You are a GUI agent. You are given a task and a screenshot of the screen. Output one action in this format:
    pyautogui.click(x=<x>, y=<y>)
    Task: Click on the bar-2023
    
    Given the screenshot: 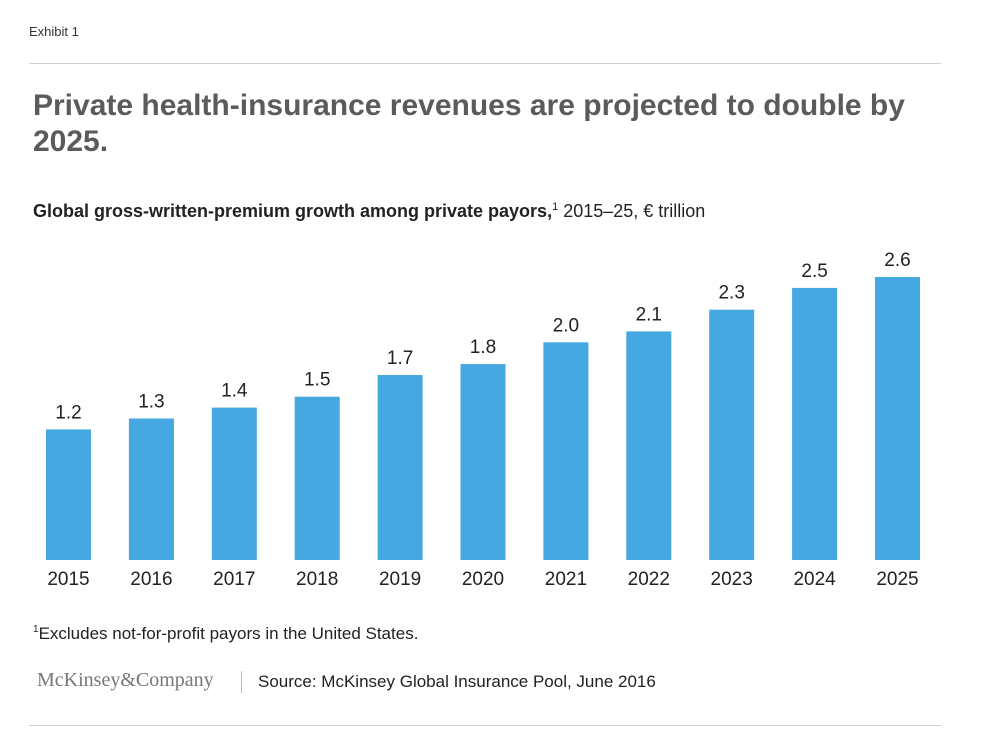 What is the action you would take?
    pyautogui.click(x=732, y=434)
    